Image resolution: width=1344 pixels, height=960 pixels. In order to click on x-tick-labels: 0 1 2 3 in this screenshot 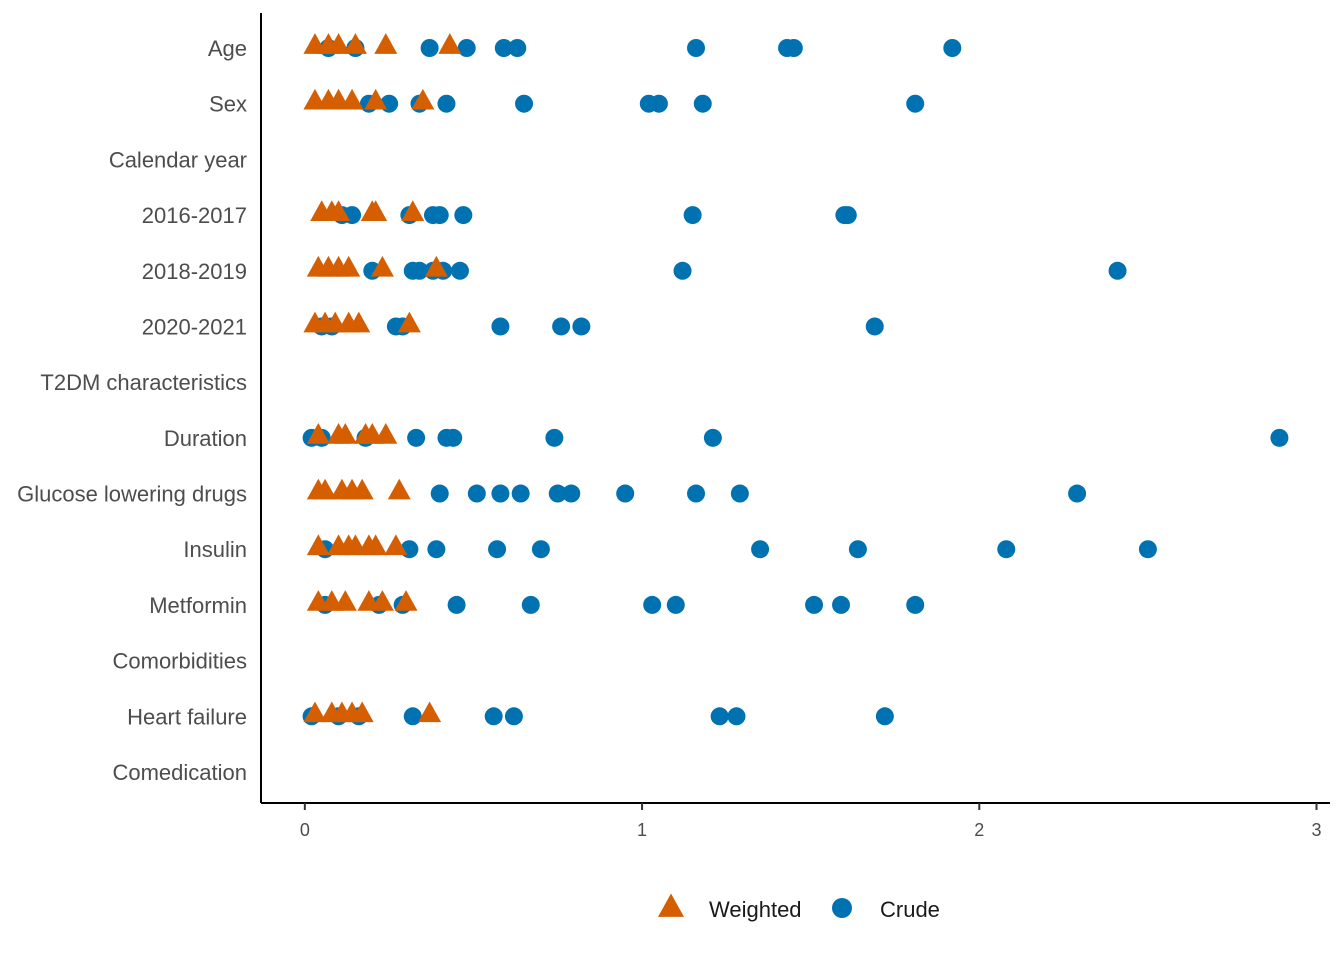, I will do `click(811, 821)`.